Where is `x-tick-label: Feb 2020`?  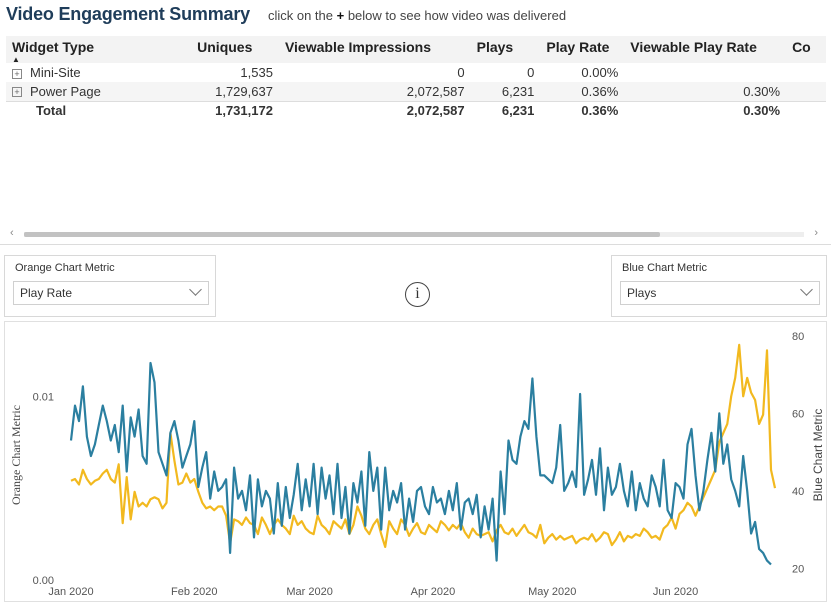
x-tick-label: Feb 2020 is located at coordinates (194, 592).